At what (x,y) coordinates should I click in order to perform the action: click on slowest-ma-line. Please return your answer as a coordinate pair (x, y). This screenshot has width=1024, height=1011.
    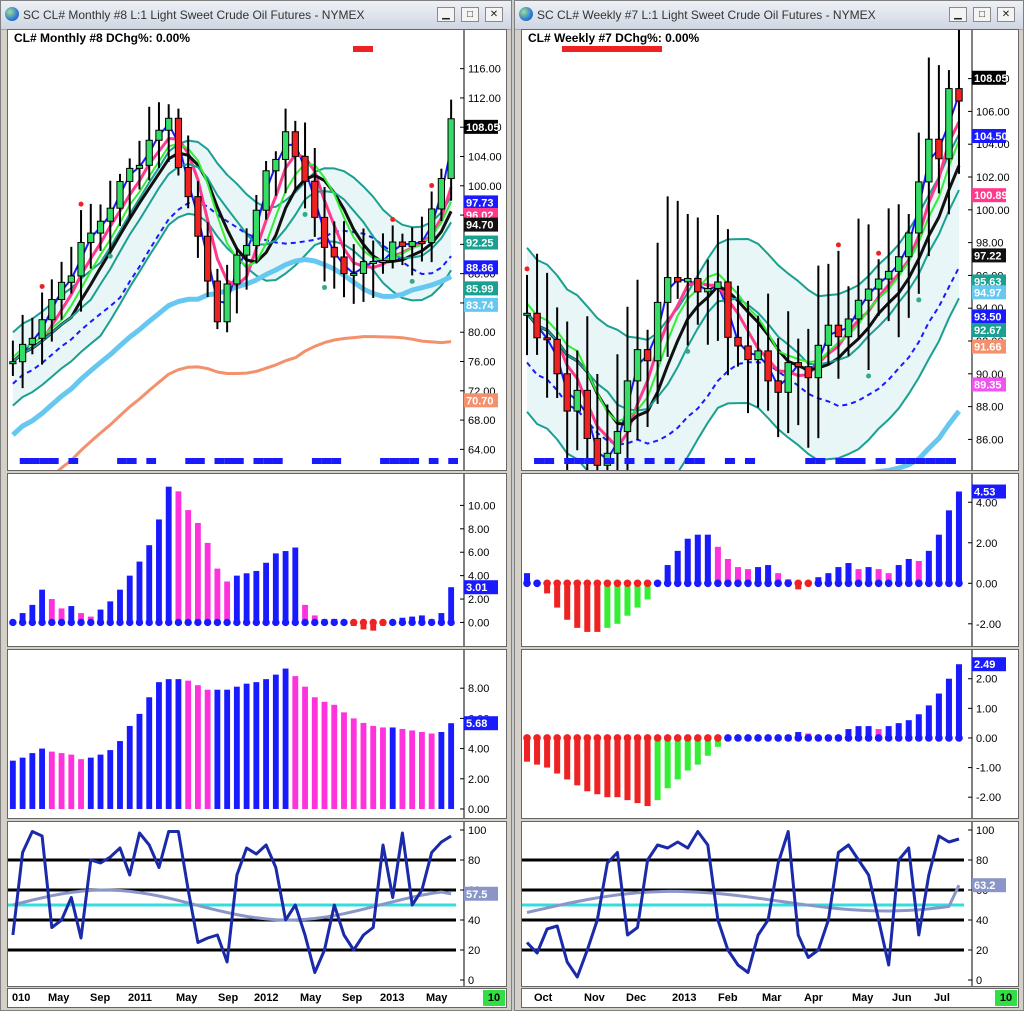
    Looking at the image, I should click on (254, 402).